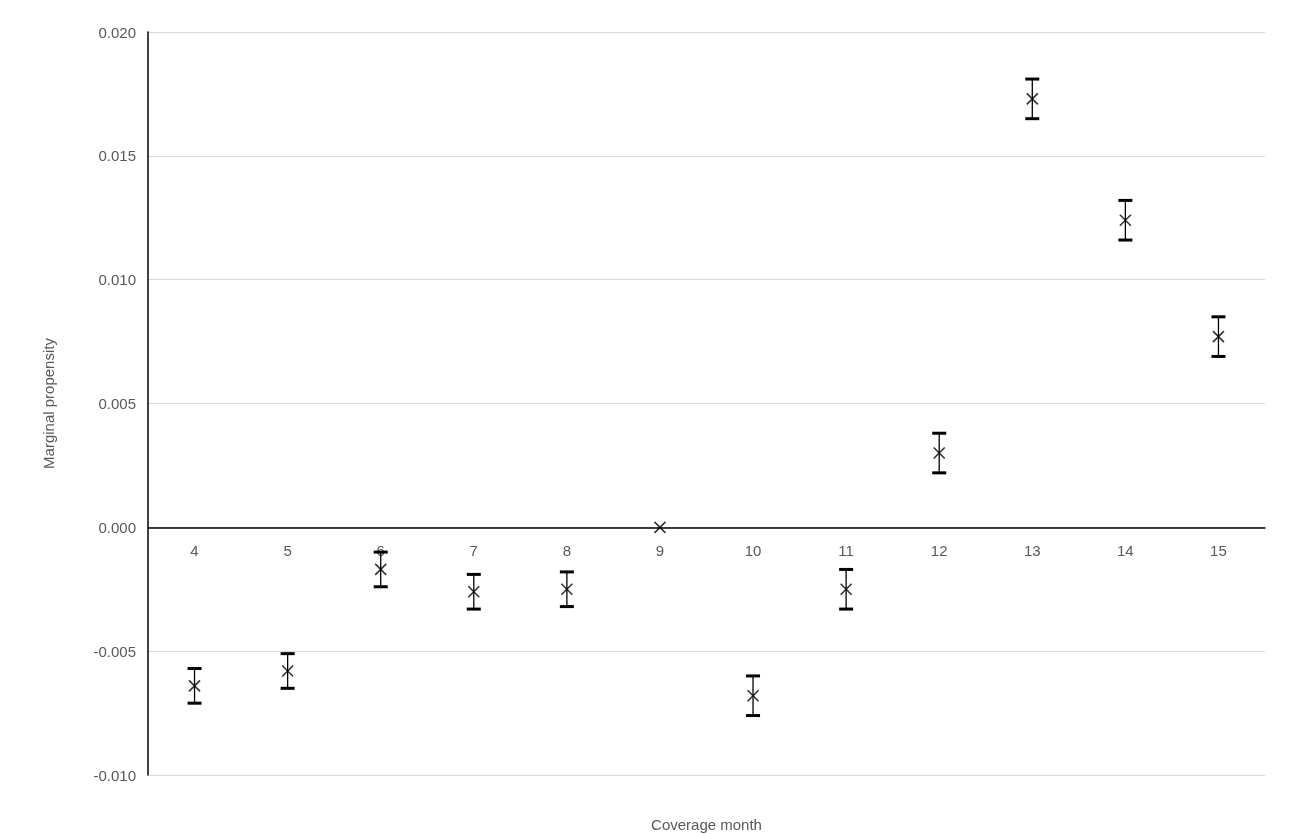 The width and height of the screenshot is (1289, 834). What do you see at coordinates (194, 551) in the screenshot?
I see `x-tick-label: 4` at bounding box center [194, 551].